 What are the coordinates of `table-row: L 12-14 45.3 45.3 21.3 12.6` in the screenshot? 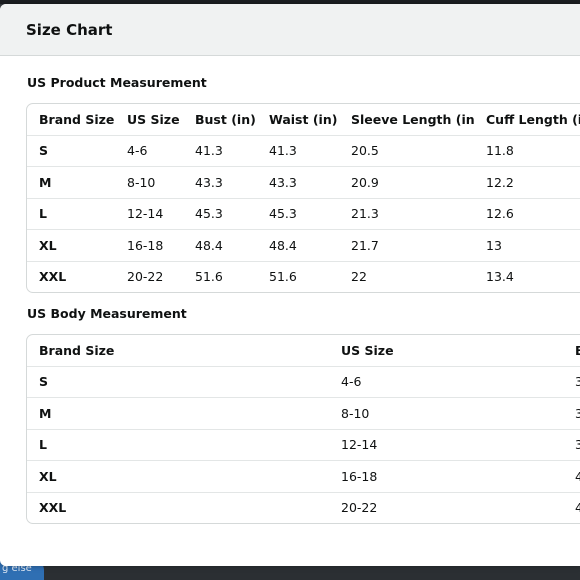 It's located at (303, 214).